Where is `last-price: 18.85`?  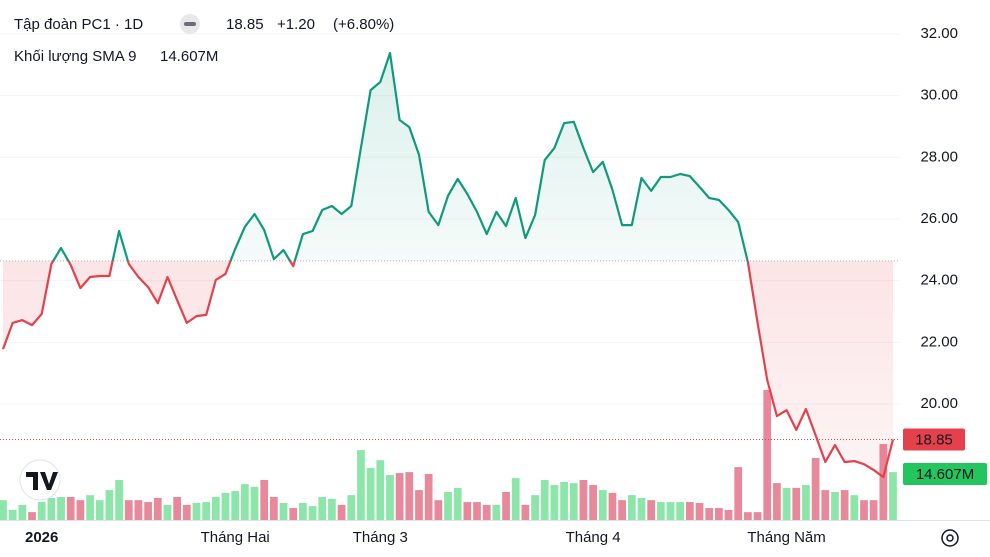 last-price: 18.85 is located at coordinates (245, 24).